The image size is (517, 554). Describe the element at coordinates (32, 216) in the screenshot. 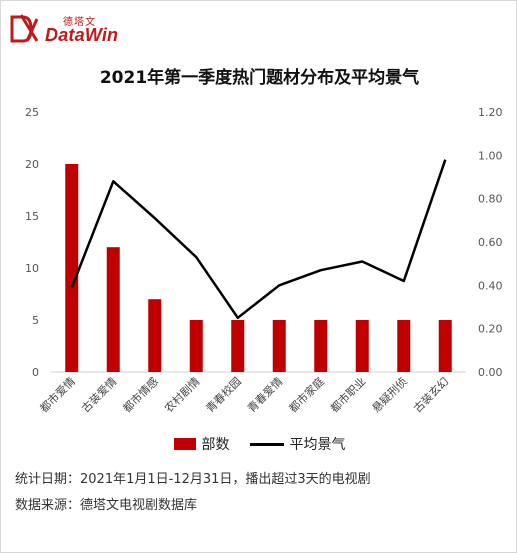

I see `left-axis-tick-label: 15` at that location.